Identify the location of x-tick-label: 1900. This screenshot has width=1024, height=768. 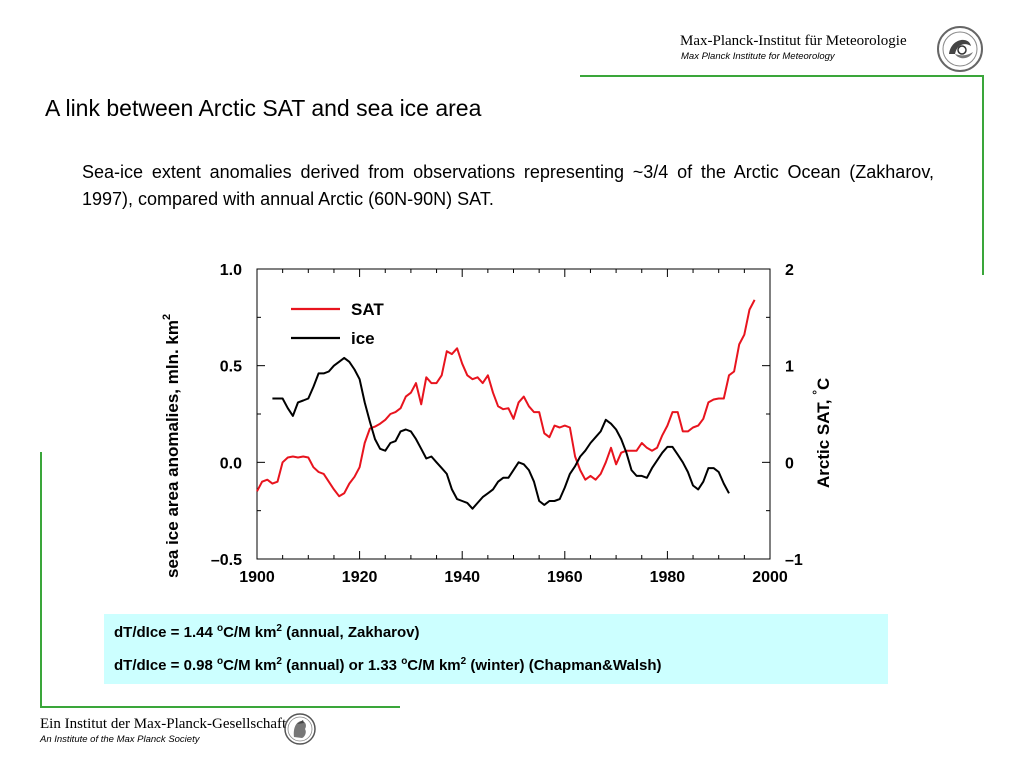
(257, 577).